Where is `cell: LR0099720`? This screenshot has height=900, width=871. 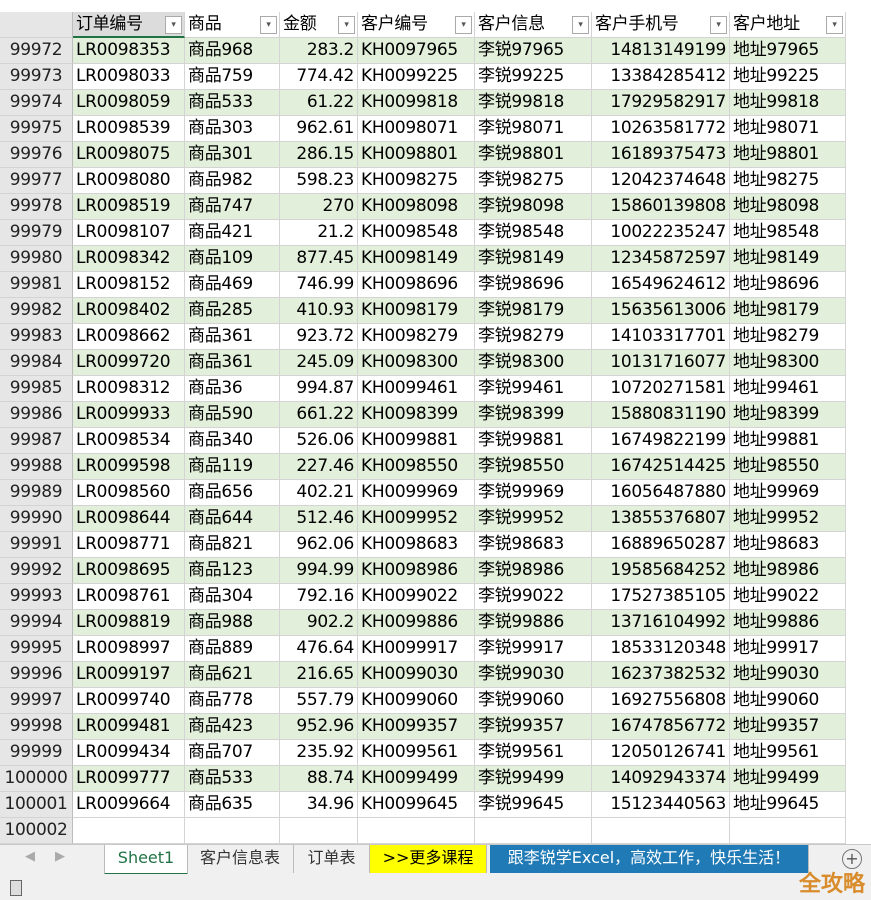
cell: LR0099720 is located at coordinates (129, 363).